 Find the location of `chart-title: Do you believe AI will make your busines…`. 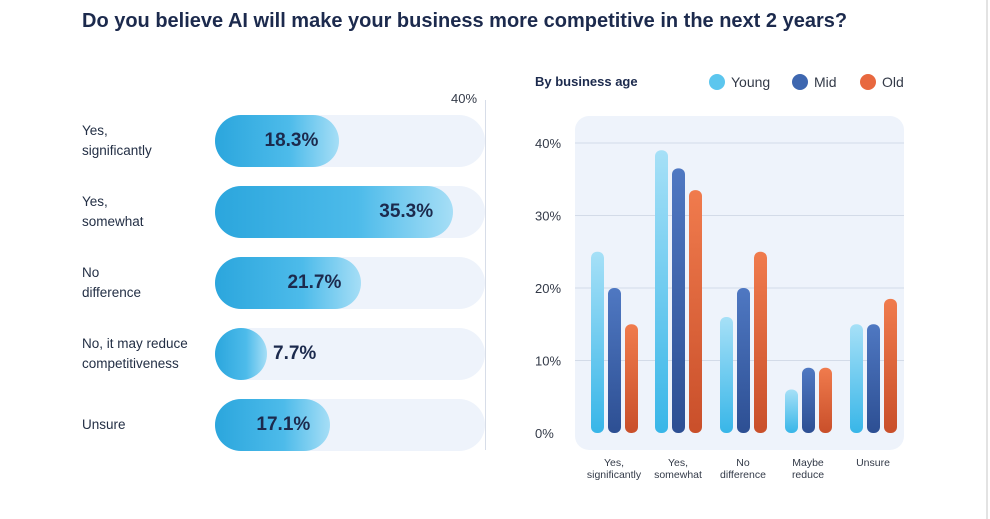

chart-title: Do you believe AI will make your busines… is located at coordinates (465, 21).